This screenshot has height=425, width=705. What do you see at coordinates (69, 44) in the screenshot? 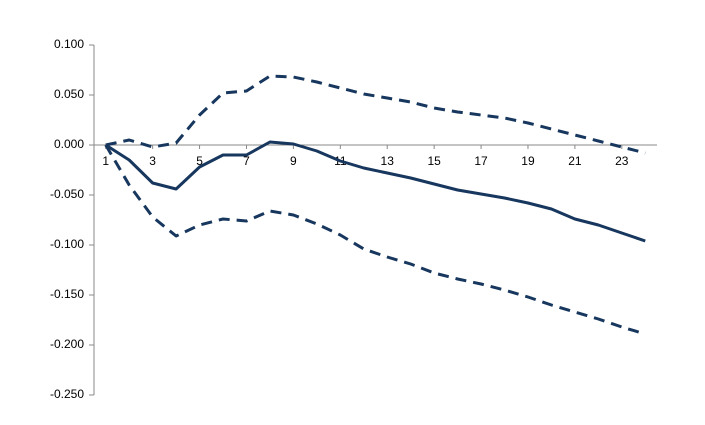
I see `y-tick-label: 0.100` at bounding box center [69, 44].